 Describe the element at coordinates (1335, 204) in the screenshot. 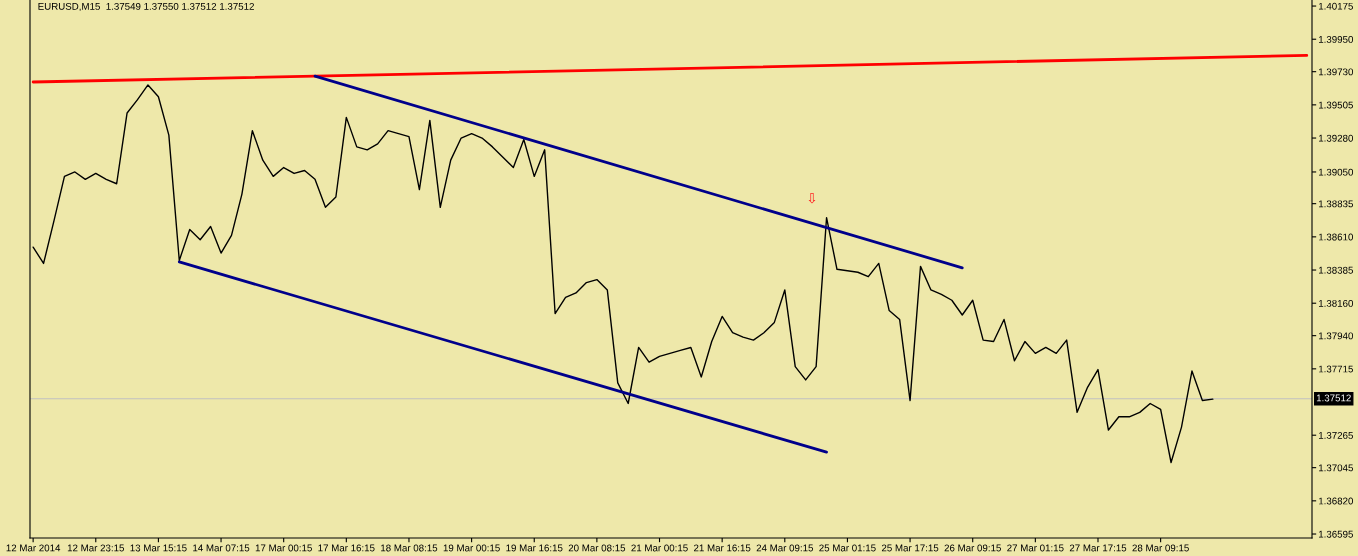

I see `y-tick-label: 1.38835` at that location.